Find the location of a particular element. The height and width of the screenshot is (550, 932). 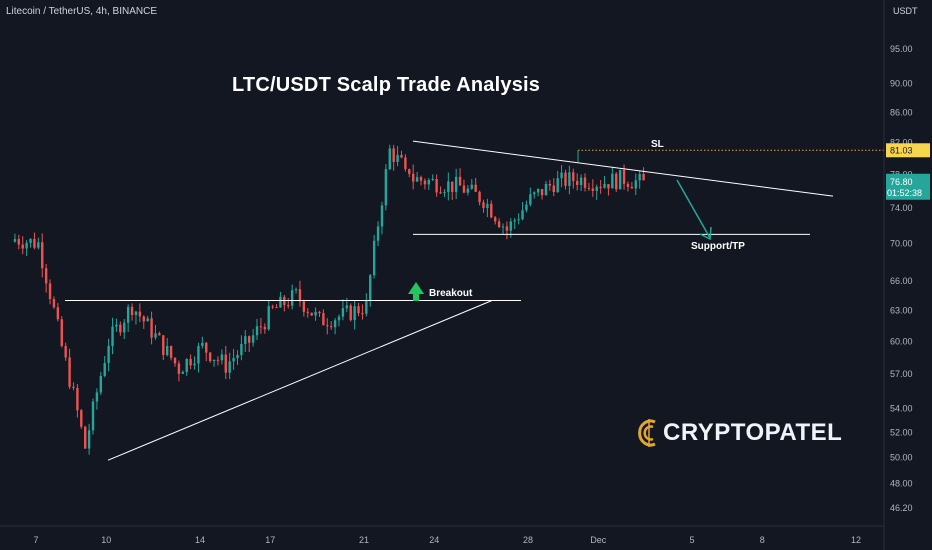

sl-price-tag is located at coordinates (908, 150).